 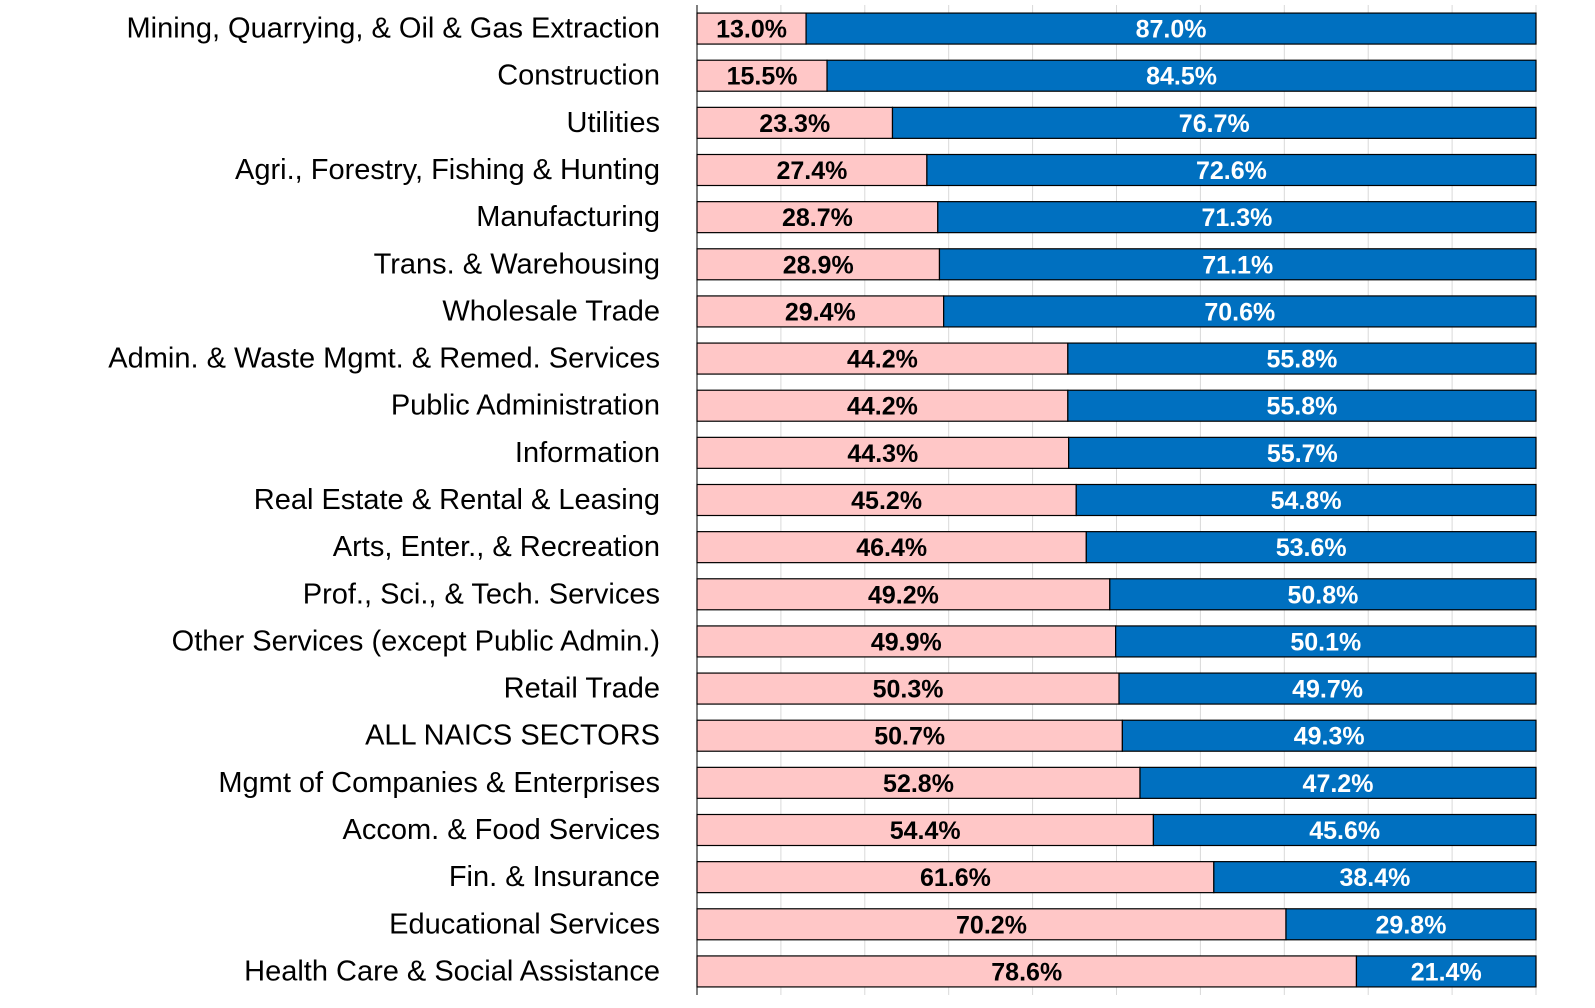 What do you see at coordinates (457, 500) in the screenshot?
I see `category-label: Real Estate & Rental & Leasing` at bounding box center [457, 500].